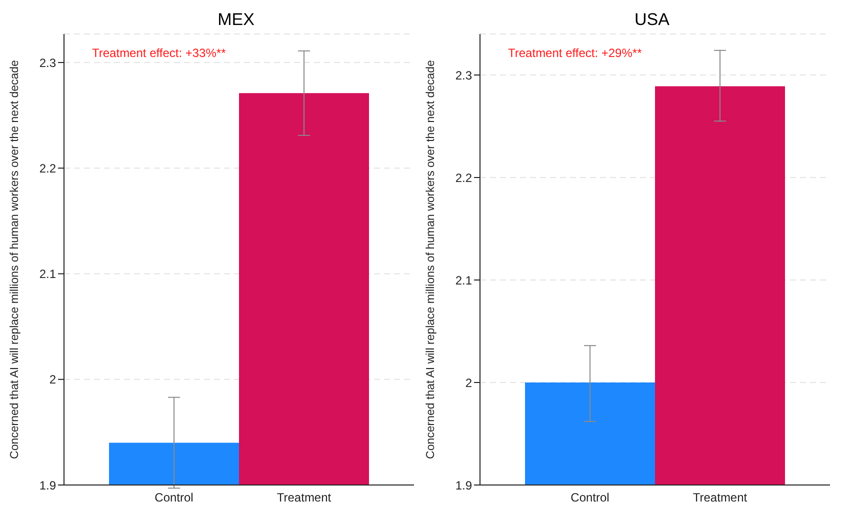 Image resolution: width=848 pixels, height=515 pixels. I want to click on chart-title: USA, so click(652, 20).